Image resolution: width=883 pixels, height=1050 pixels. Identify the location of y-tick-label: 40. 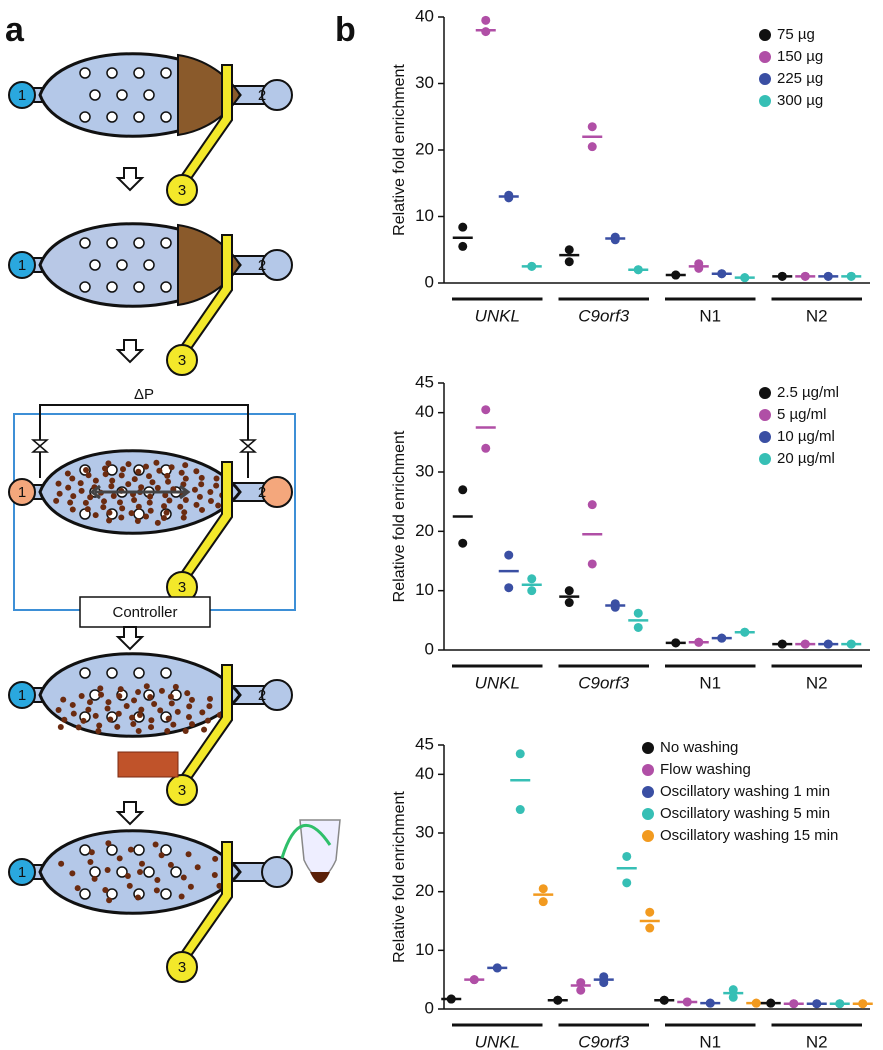
(424, 773).